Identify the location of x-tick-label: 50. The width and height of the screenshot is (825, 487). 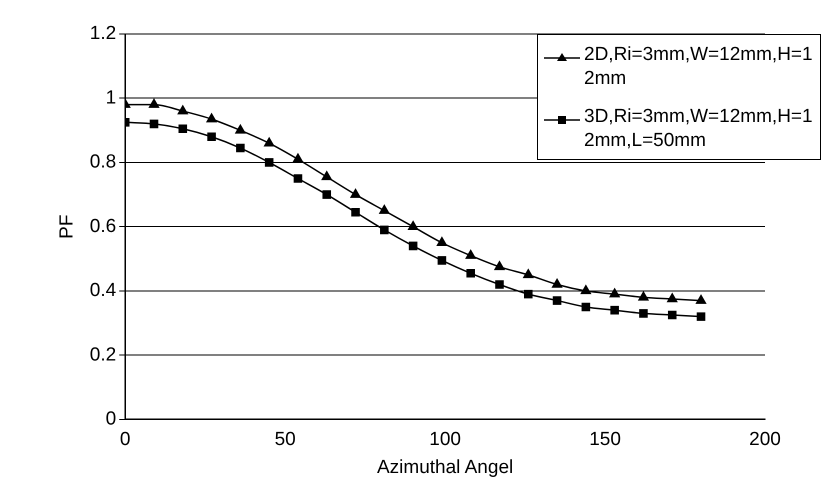
(285, 439).